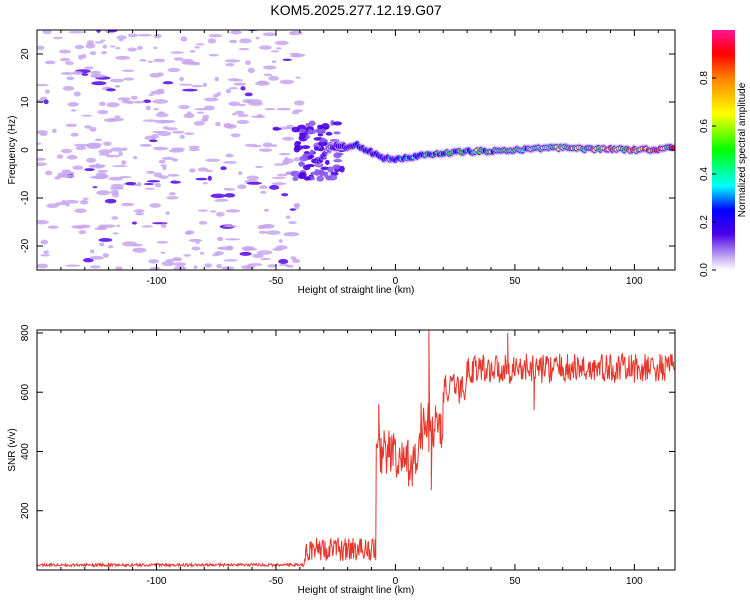 This screenshot has height=600, width=750. I want to click on x-tick-label: -100, so click(156, 281).